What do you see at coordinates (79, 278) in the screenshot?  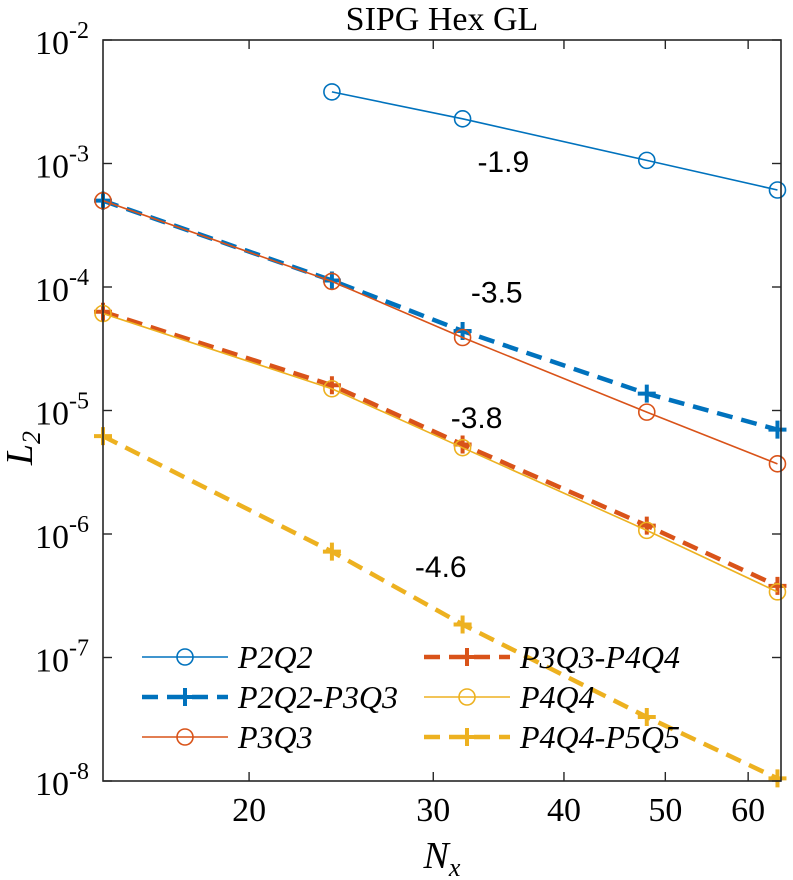 I see `y-tick-exponent: -4` at bounding box center [79, 278].